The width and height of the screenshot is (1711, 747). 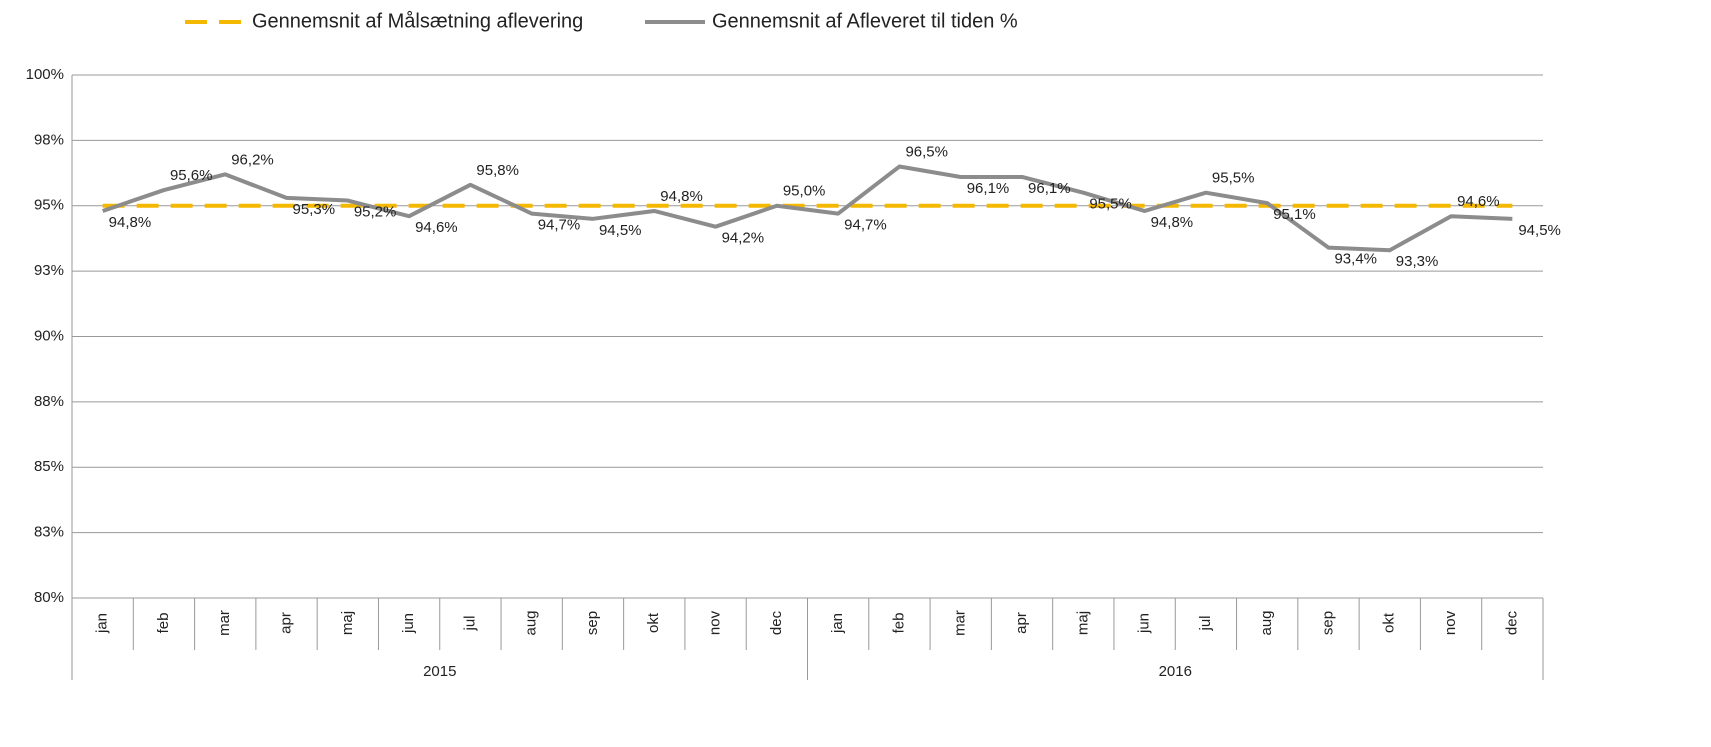 I want to click on data-label: 95,3%, so click(x=314, y=209).